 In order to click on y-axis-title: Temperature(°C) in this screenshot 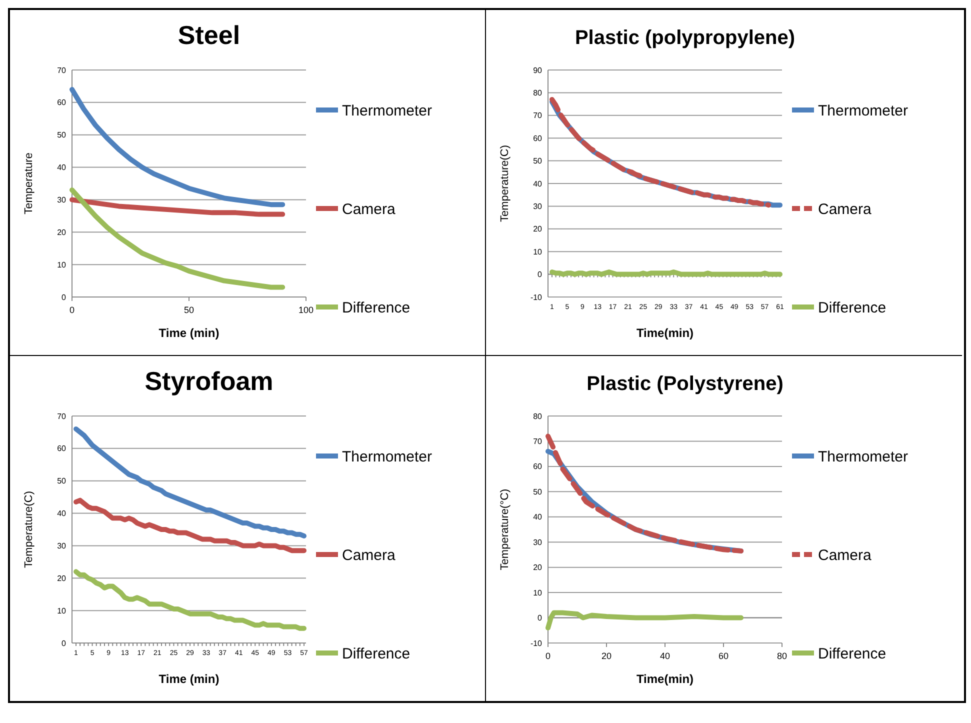, I will do `click(505, 529)`.